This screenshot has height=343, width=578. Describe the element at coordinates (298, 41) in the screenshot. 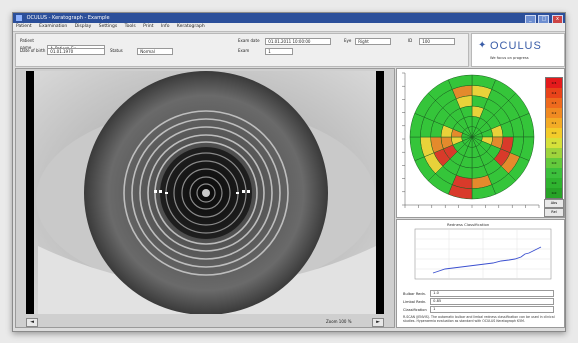

I see `exam-date-value: 01.01.2011 10:00:00` at that location.